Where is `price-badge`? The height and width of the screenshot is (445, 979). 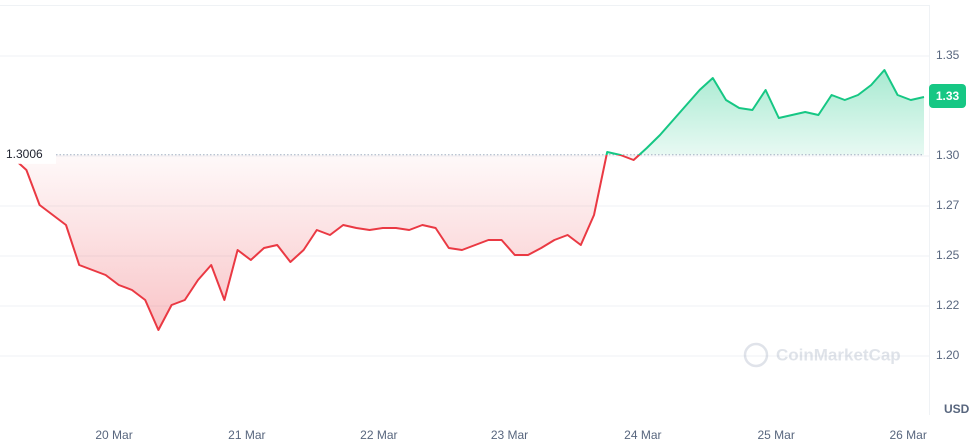
price-badge is located at coordinates (947, 96).